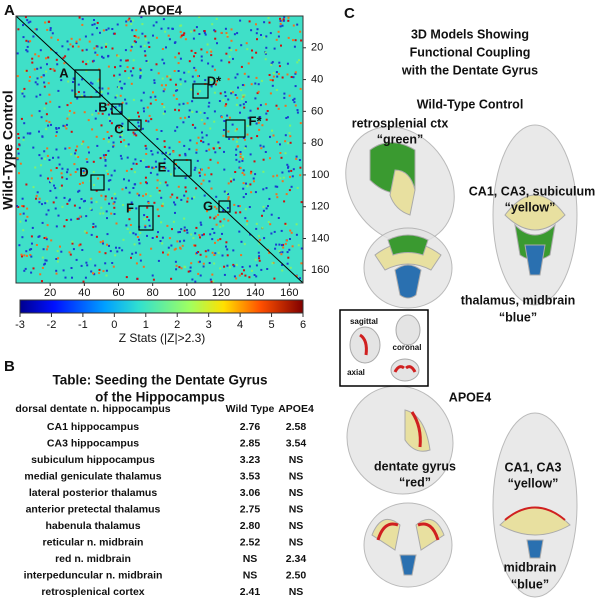  I want to click on table-cell: 2.75, so click(250, 509).